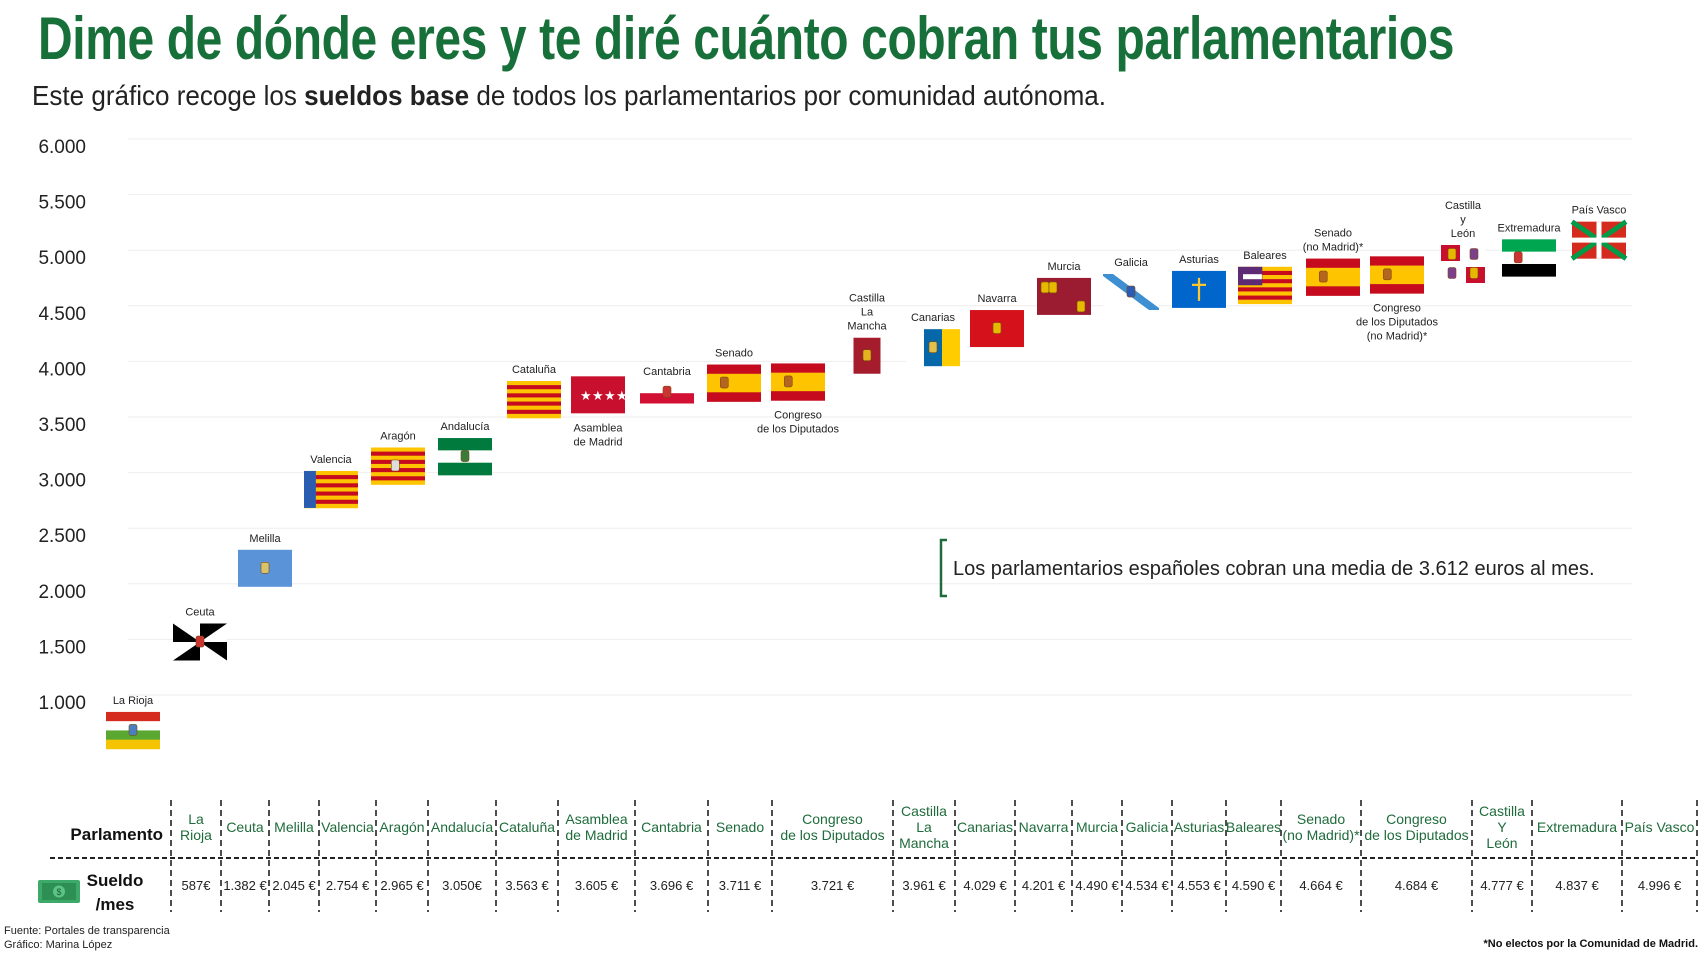 The height and width of the screenshot is (960, 1706). What do you see at coordinates (197, 885) in the screenshot?
I see `salary-cell: 587€` at bounding box center [197, 885].